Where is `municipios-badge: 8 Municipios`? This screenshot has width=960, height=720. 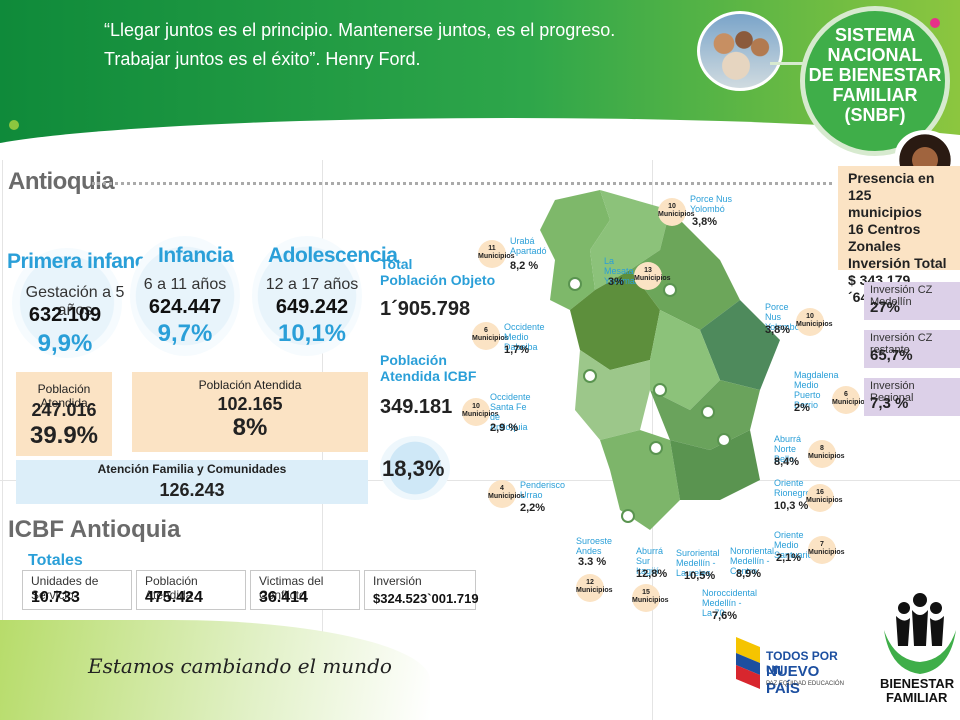
municipios-badge: 8 Municipios is located at coordinates (826, 454).